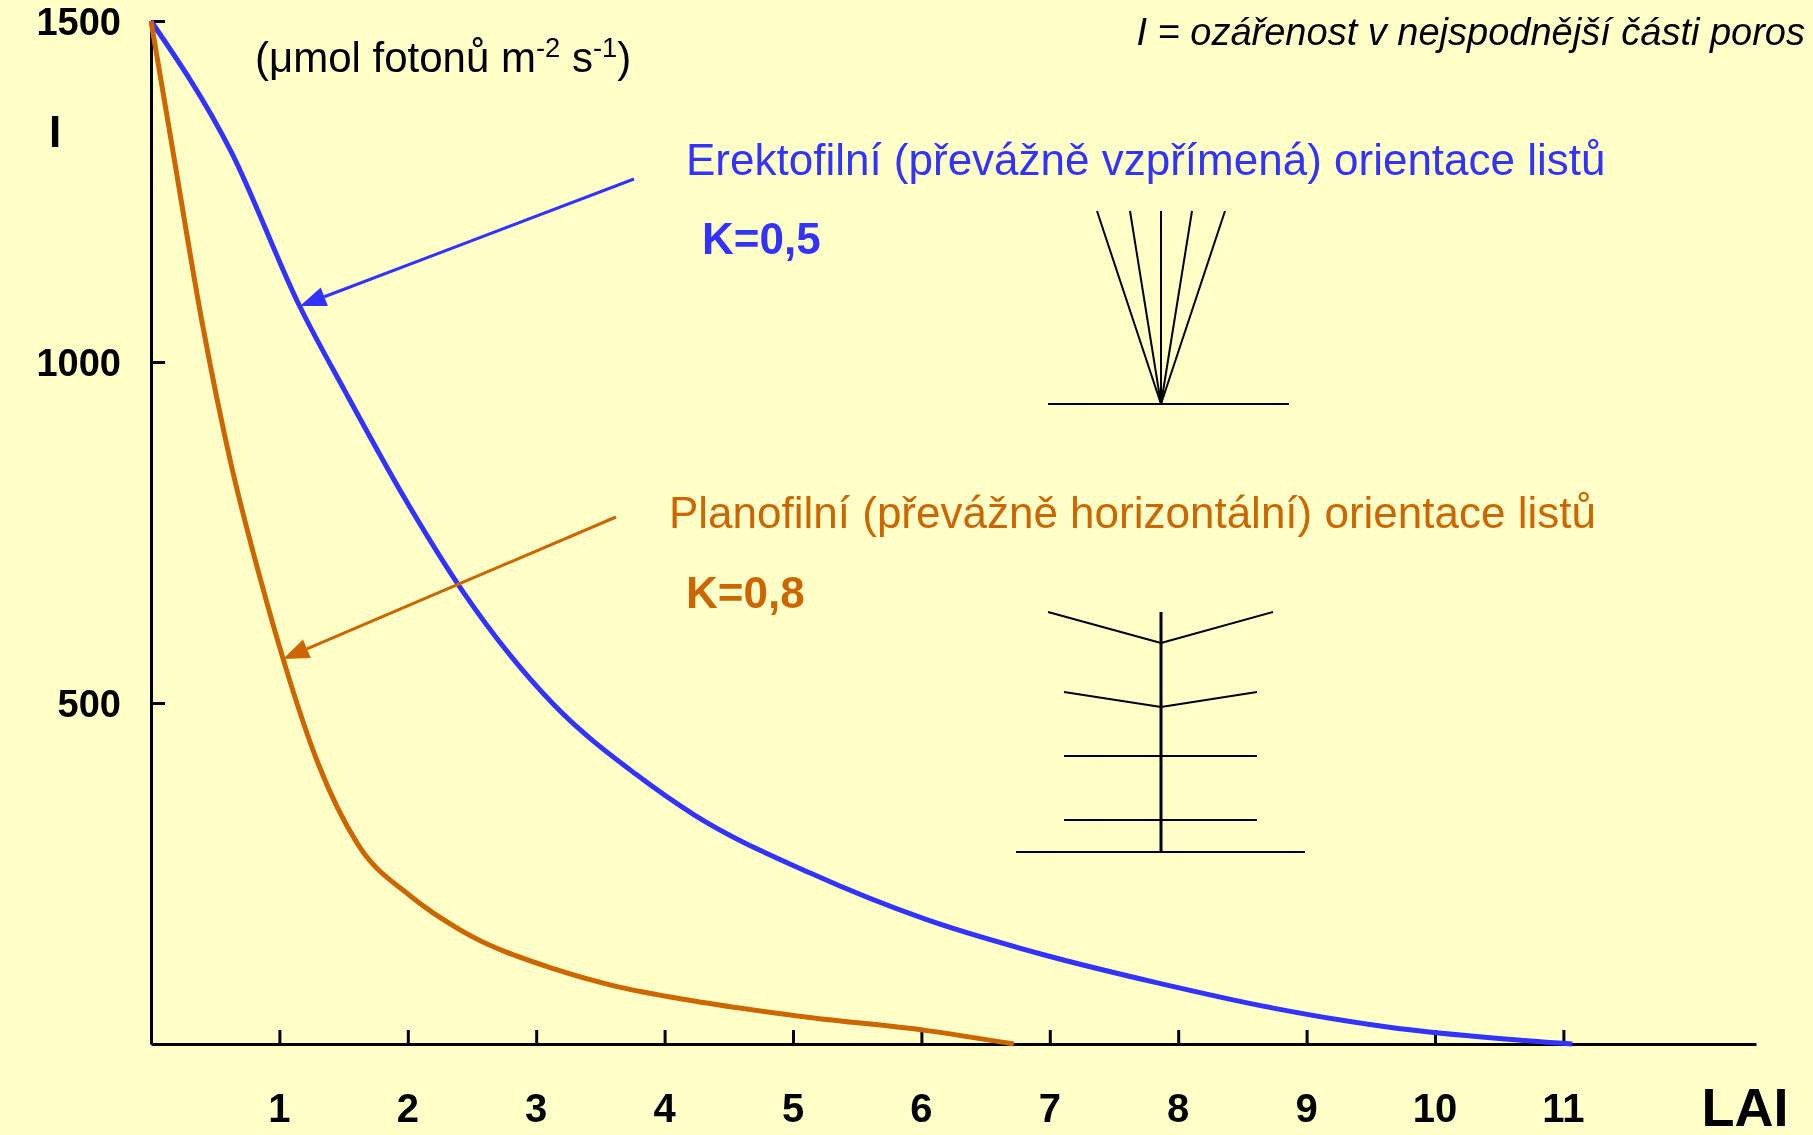 This screenshot has width=1813, height=1135. Describe the element at coordinates (1745, 1106) in the screenshot. I see `x-axis-title: LAI` at that location.